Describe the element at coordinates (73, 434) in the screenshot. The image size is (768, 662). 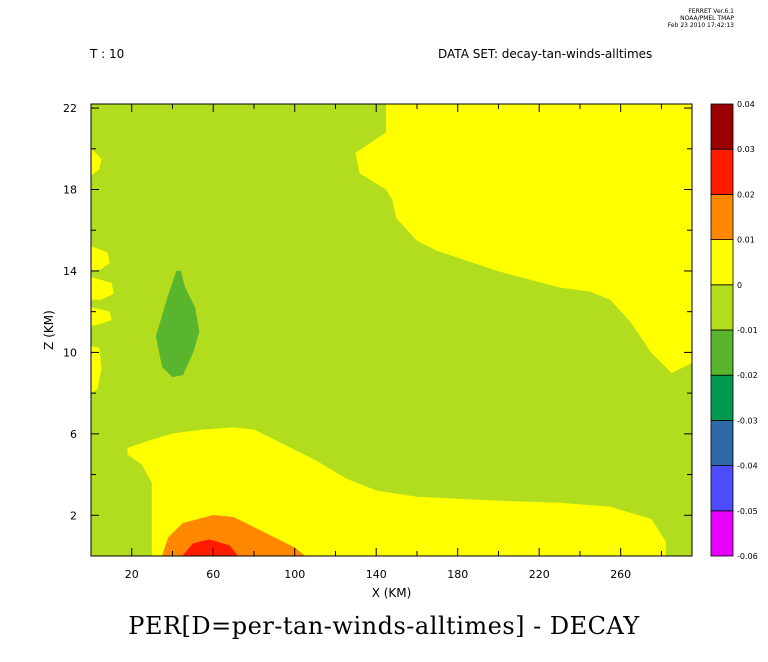
I see `y-tick-label: 6` at that location.